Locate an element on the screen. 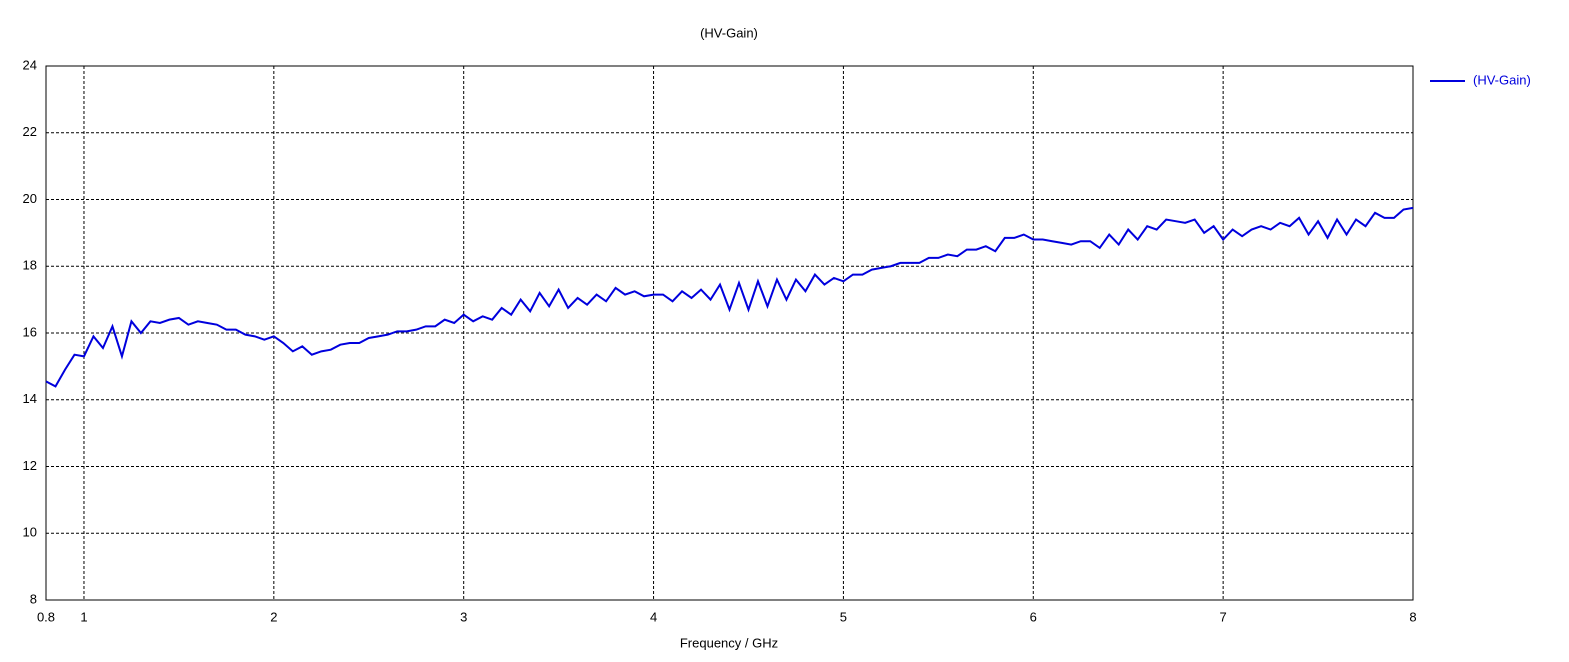 Image resolution: width=1569 pixels, height=662 pixels. y-tick-label: 16 is located at coordinates (30, 331).